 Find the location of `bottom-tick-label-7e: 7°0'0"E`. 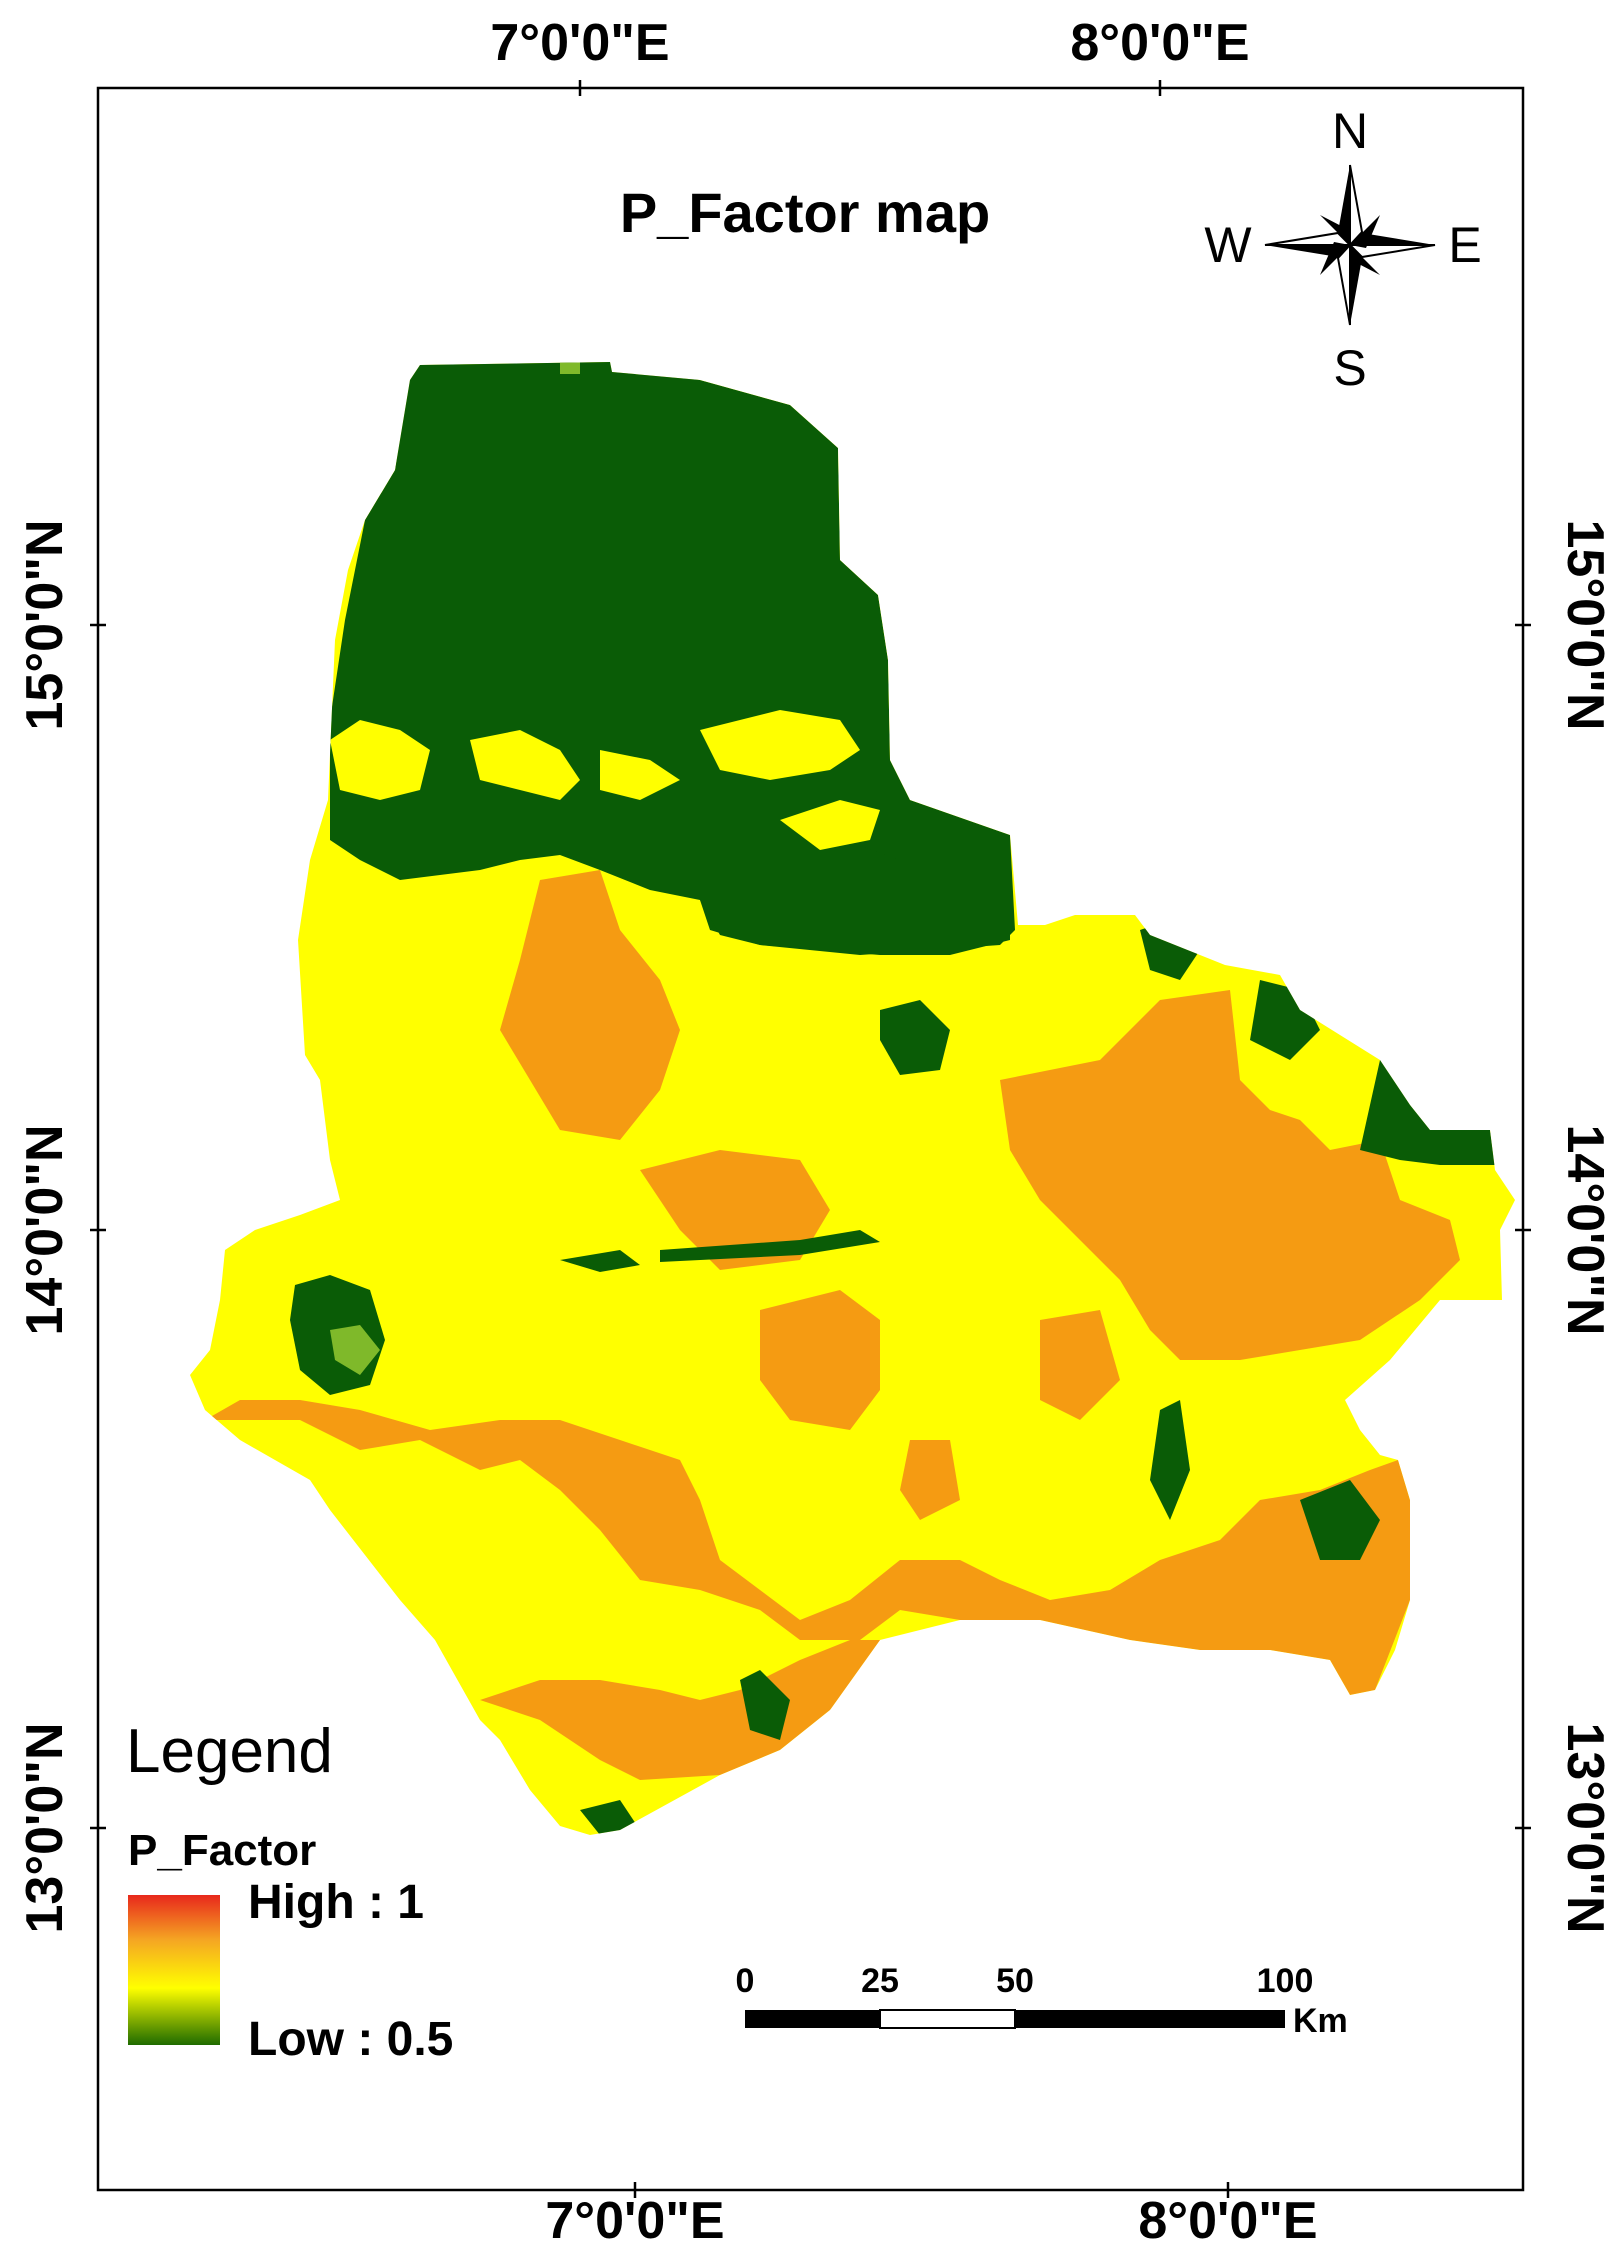

bottom-tick-label-7e: 7°0'0"E is located at coordinates (634, 2221).